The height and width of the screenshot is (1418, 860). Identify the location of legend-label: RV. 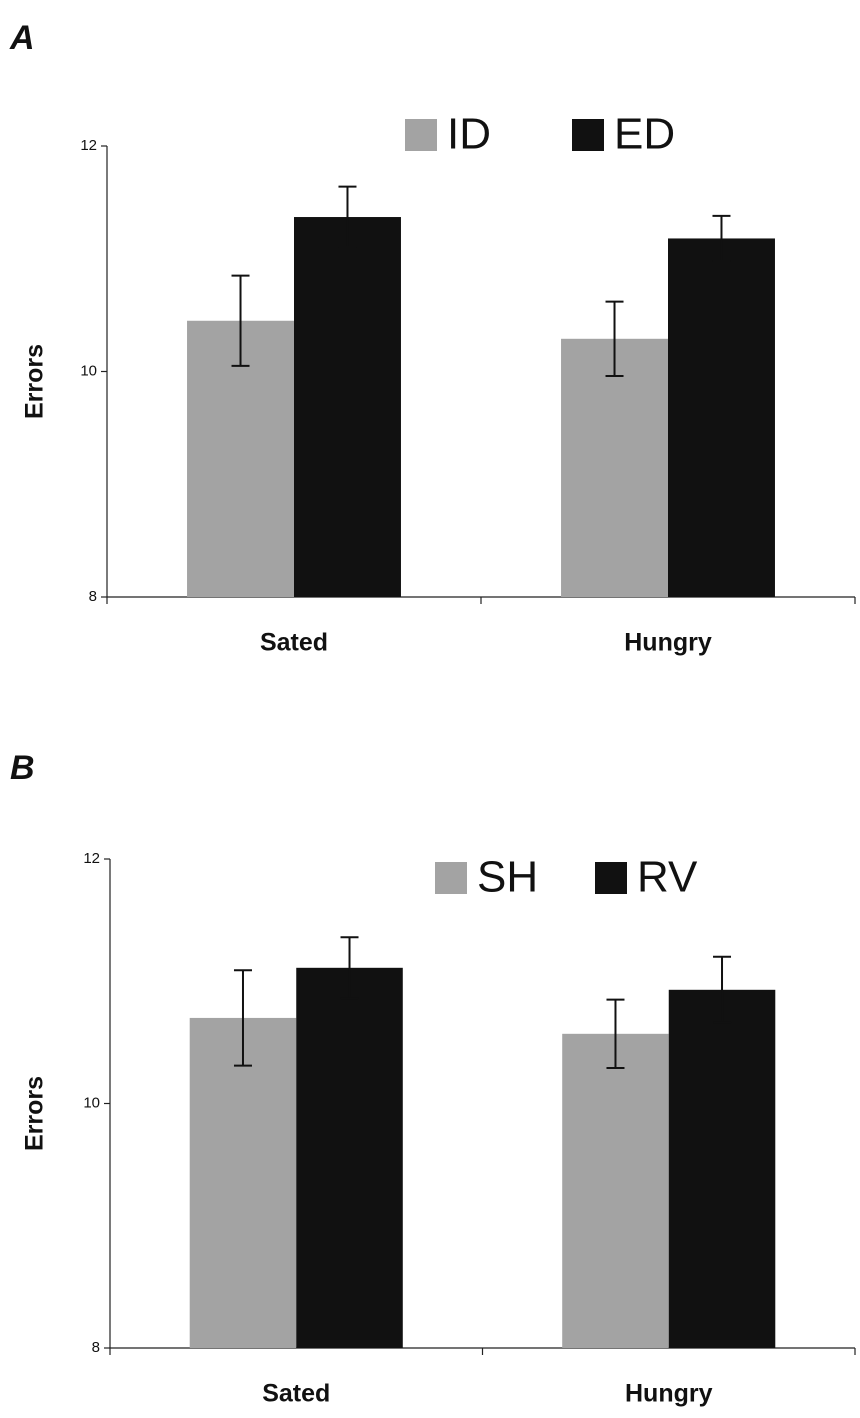
(667, 877).